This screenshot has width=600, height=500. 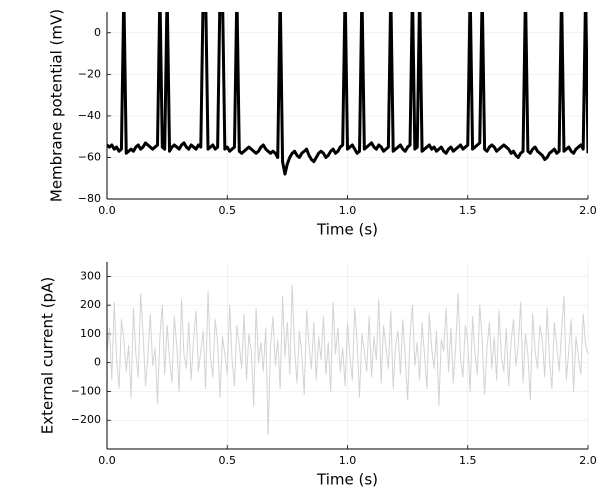 What do you see at coordinates (48, 355) in the screenshot?
I see `y-axis-title: External current (pA)` at bounding box center [48, 355].